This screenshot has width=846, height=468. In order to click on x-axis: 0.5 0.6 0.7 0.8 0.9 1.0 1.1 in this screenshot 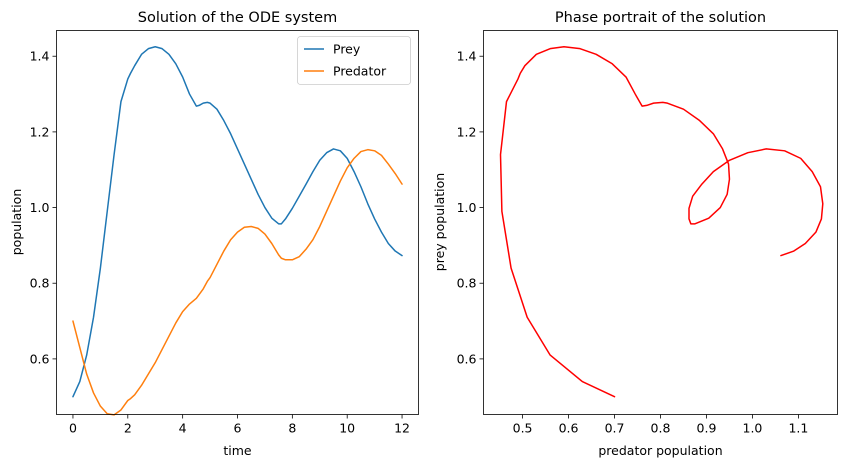, I will do `click(660, 425)`.